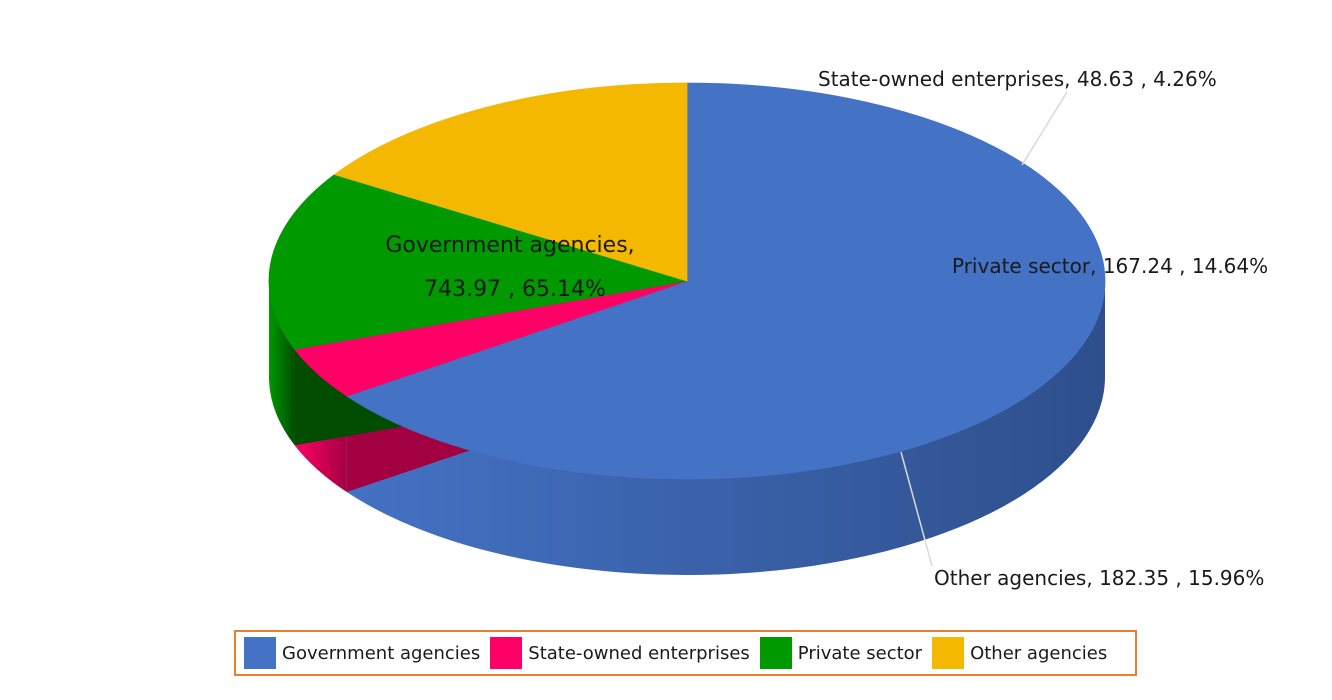 The height and width of the screenshot is (700, 1332). I want to click on data-label-other-agencies: Other agencies, 182.35 , 15.96%, so click(1099, 578).